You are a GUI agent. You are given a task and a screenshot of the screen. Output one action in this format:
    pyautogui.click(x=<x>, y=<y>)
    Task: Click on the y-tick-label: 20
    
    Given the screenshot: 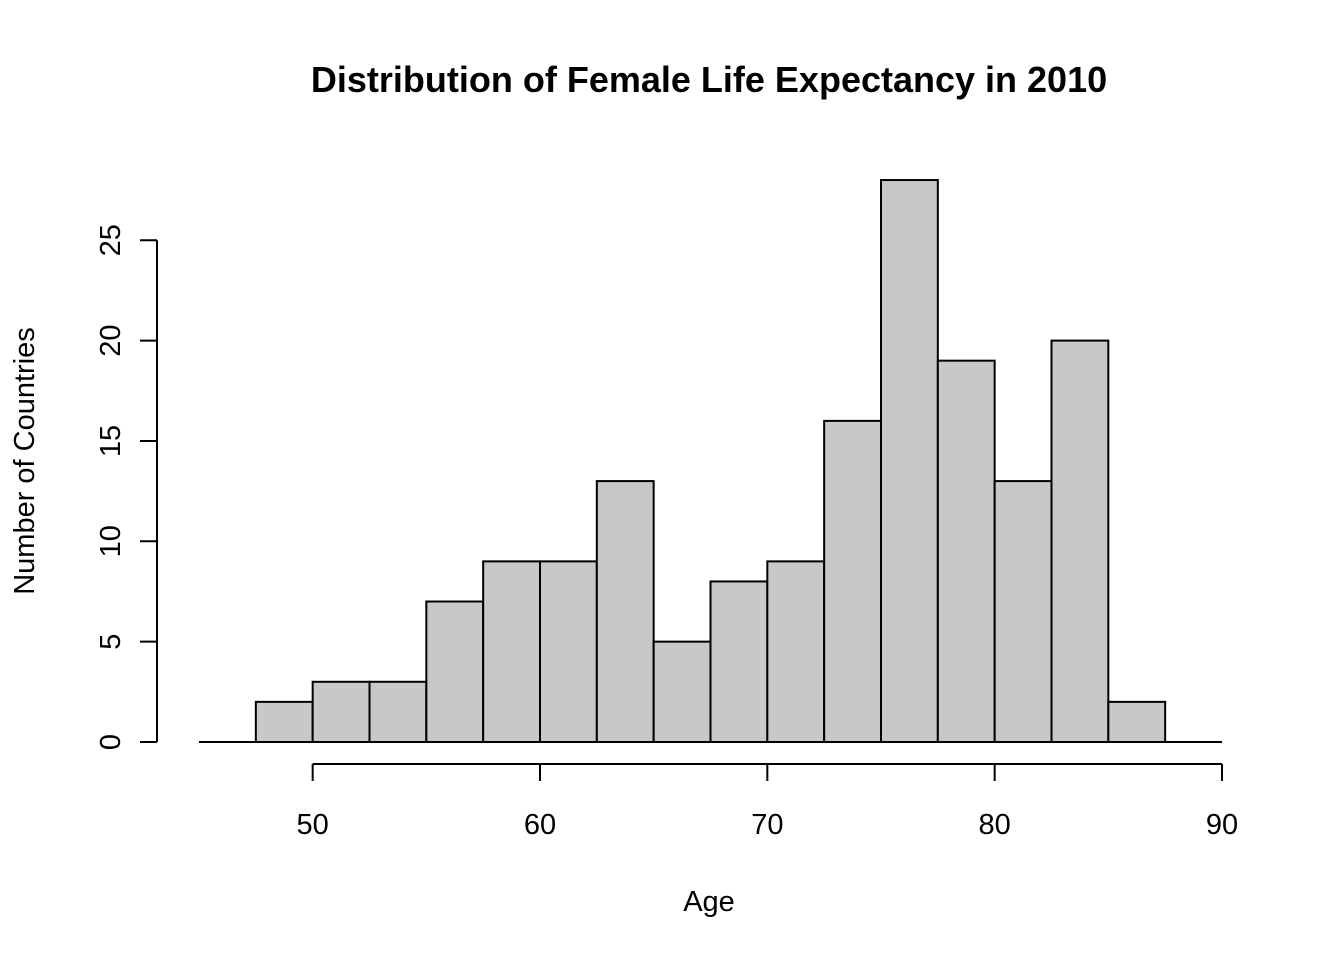 What is the action you would take?
    pyautogui.click(x=111, y=340)
    